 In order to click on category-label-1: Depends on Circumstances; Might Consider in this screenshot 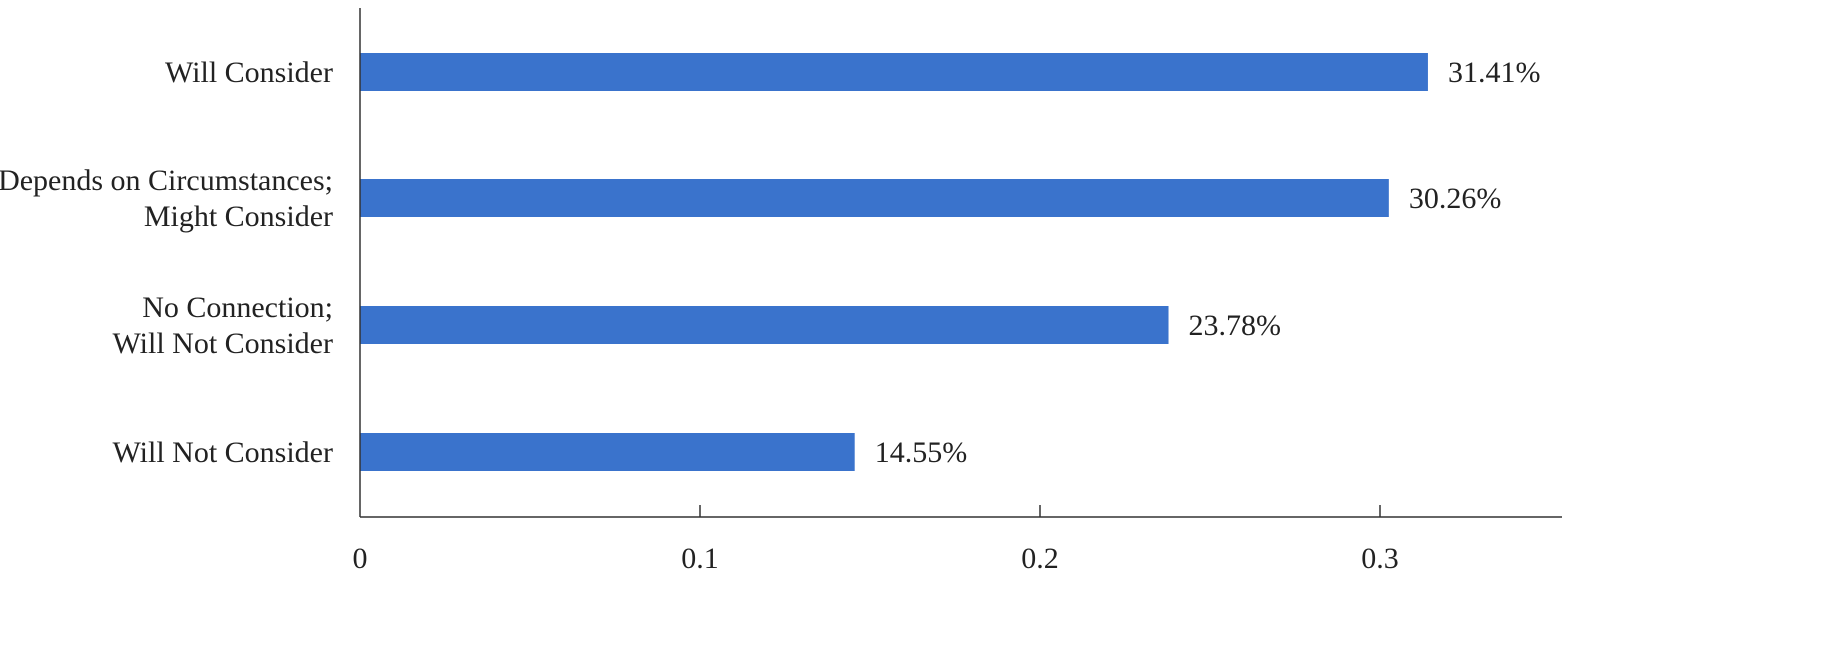, I will do `click(166, 198)`.